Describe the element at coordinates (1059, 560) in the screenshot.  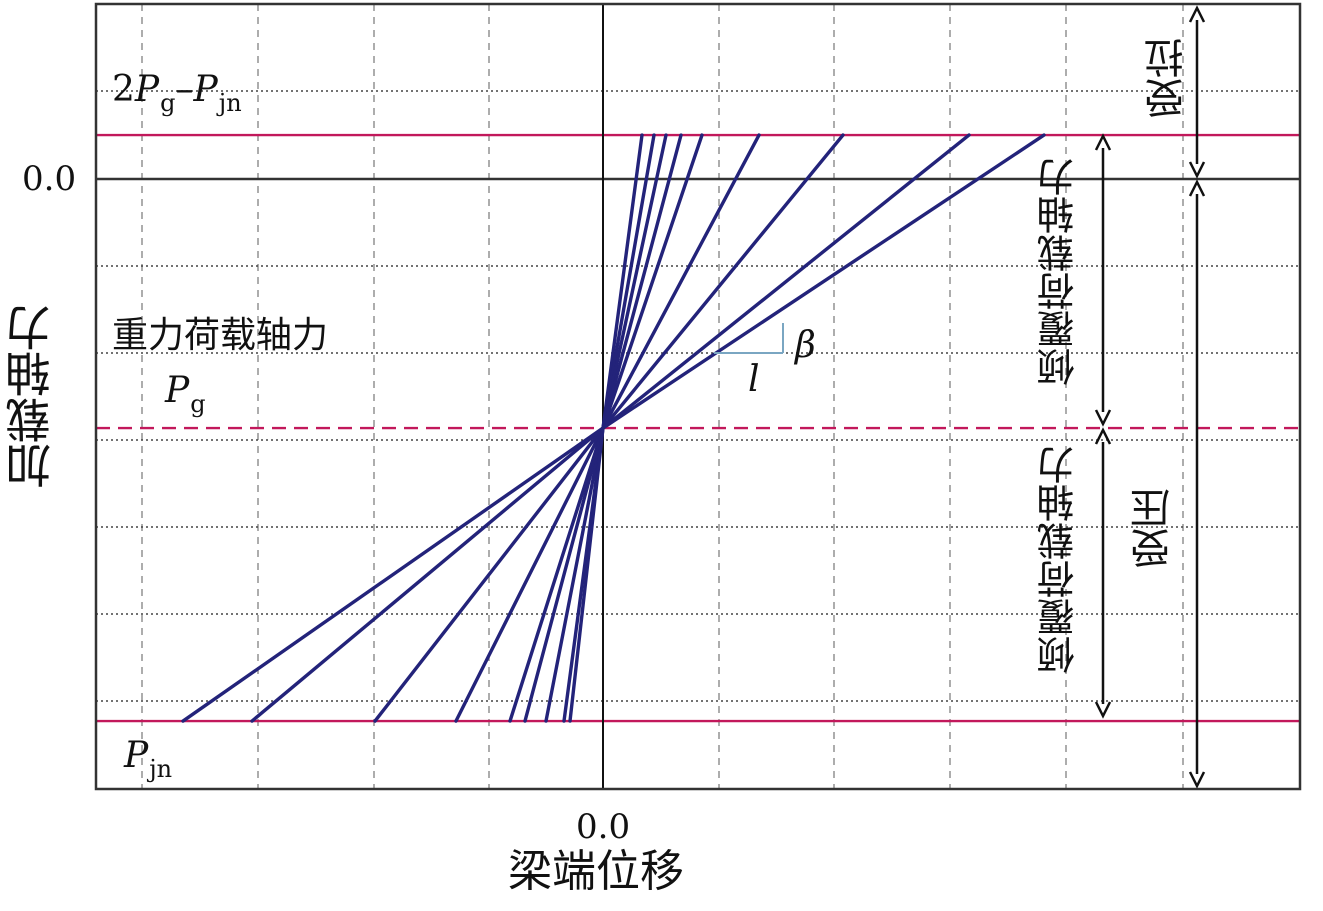
I see `overturning-load-label-lower: 倾覆荷载轴力` at that location.